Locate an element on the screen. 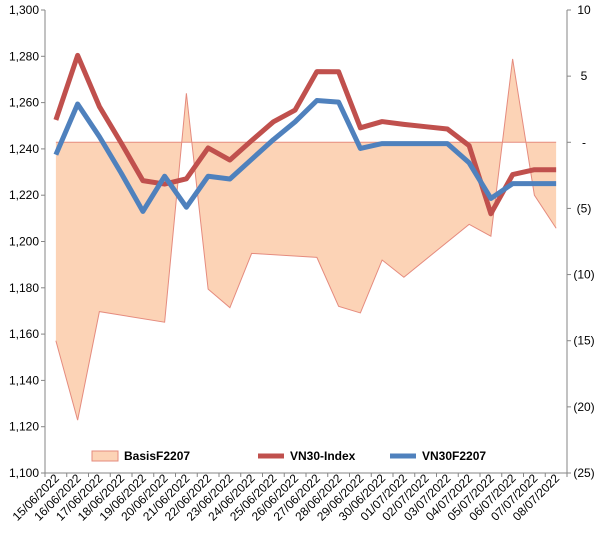  y-left-tick-label: 1,280 is located at coordinates (24, 56).